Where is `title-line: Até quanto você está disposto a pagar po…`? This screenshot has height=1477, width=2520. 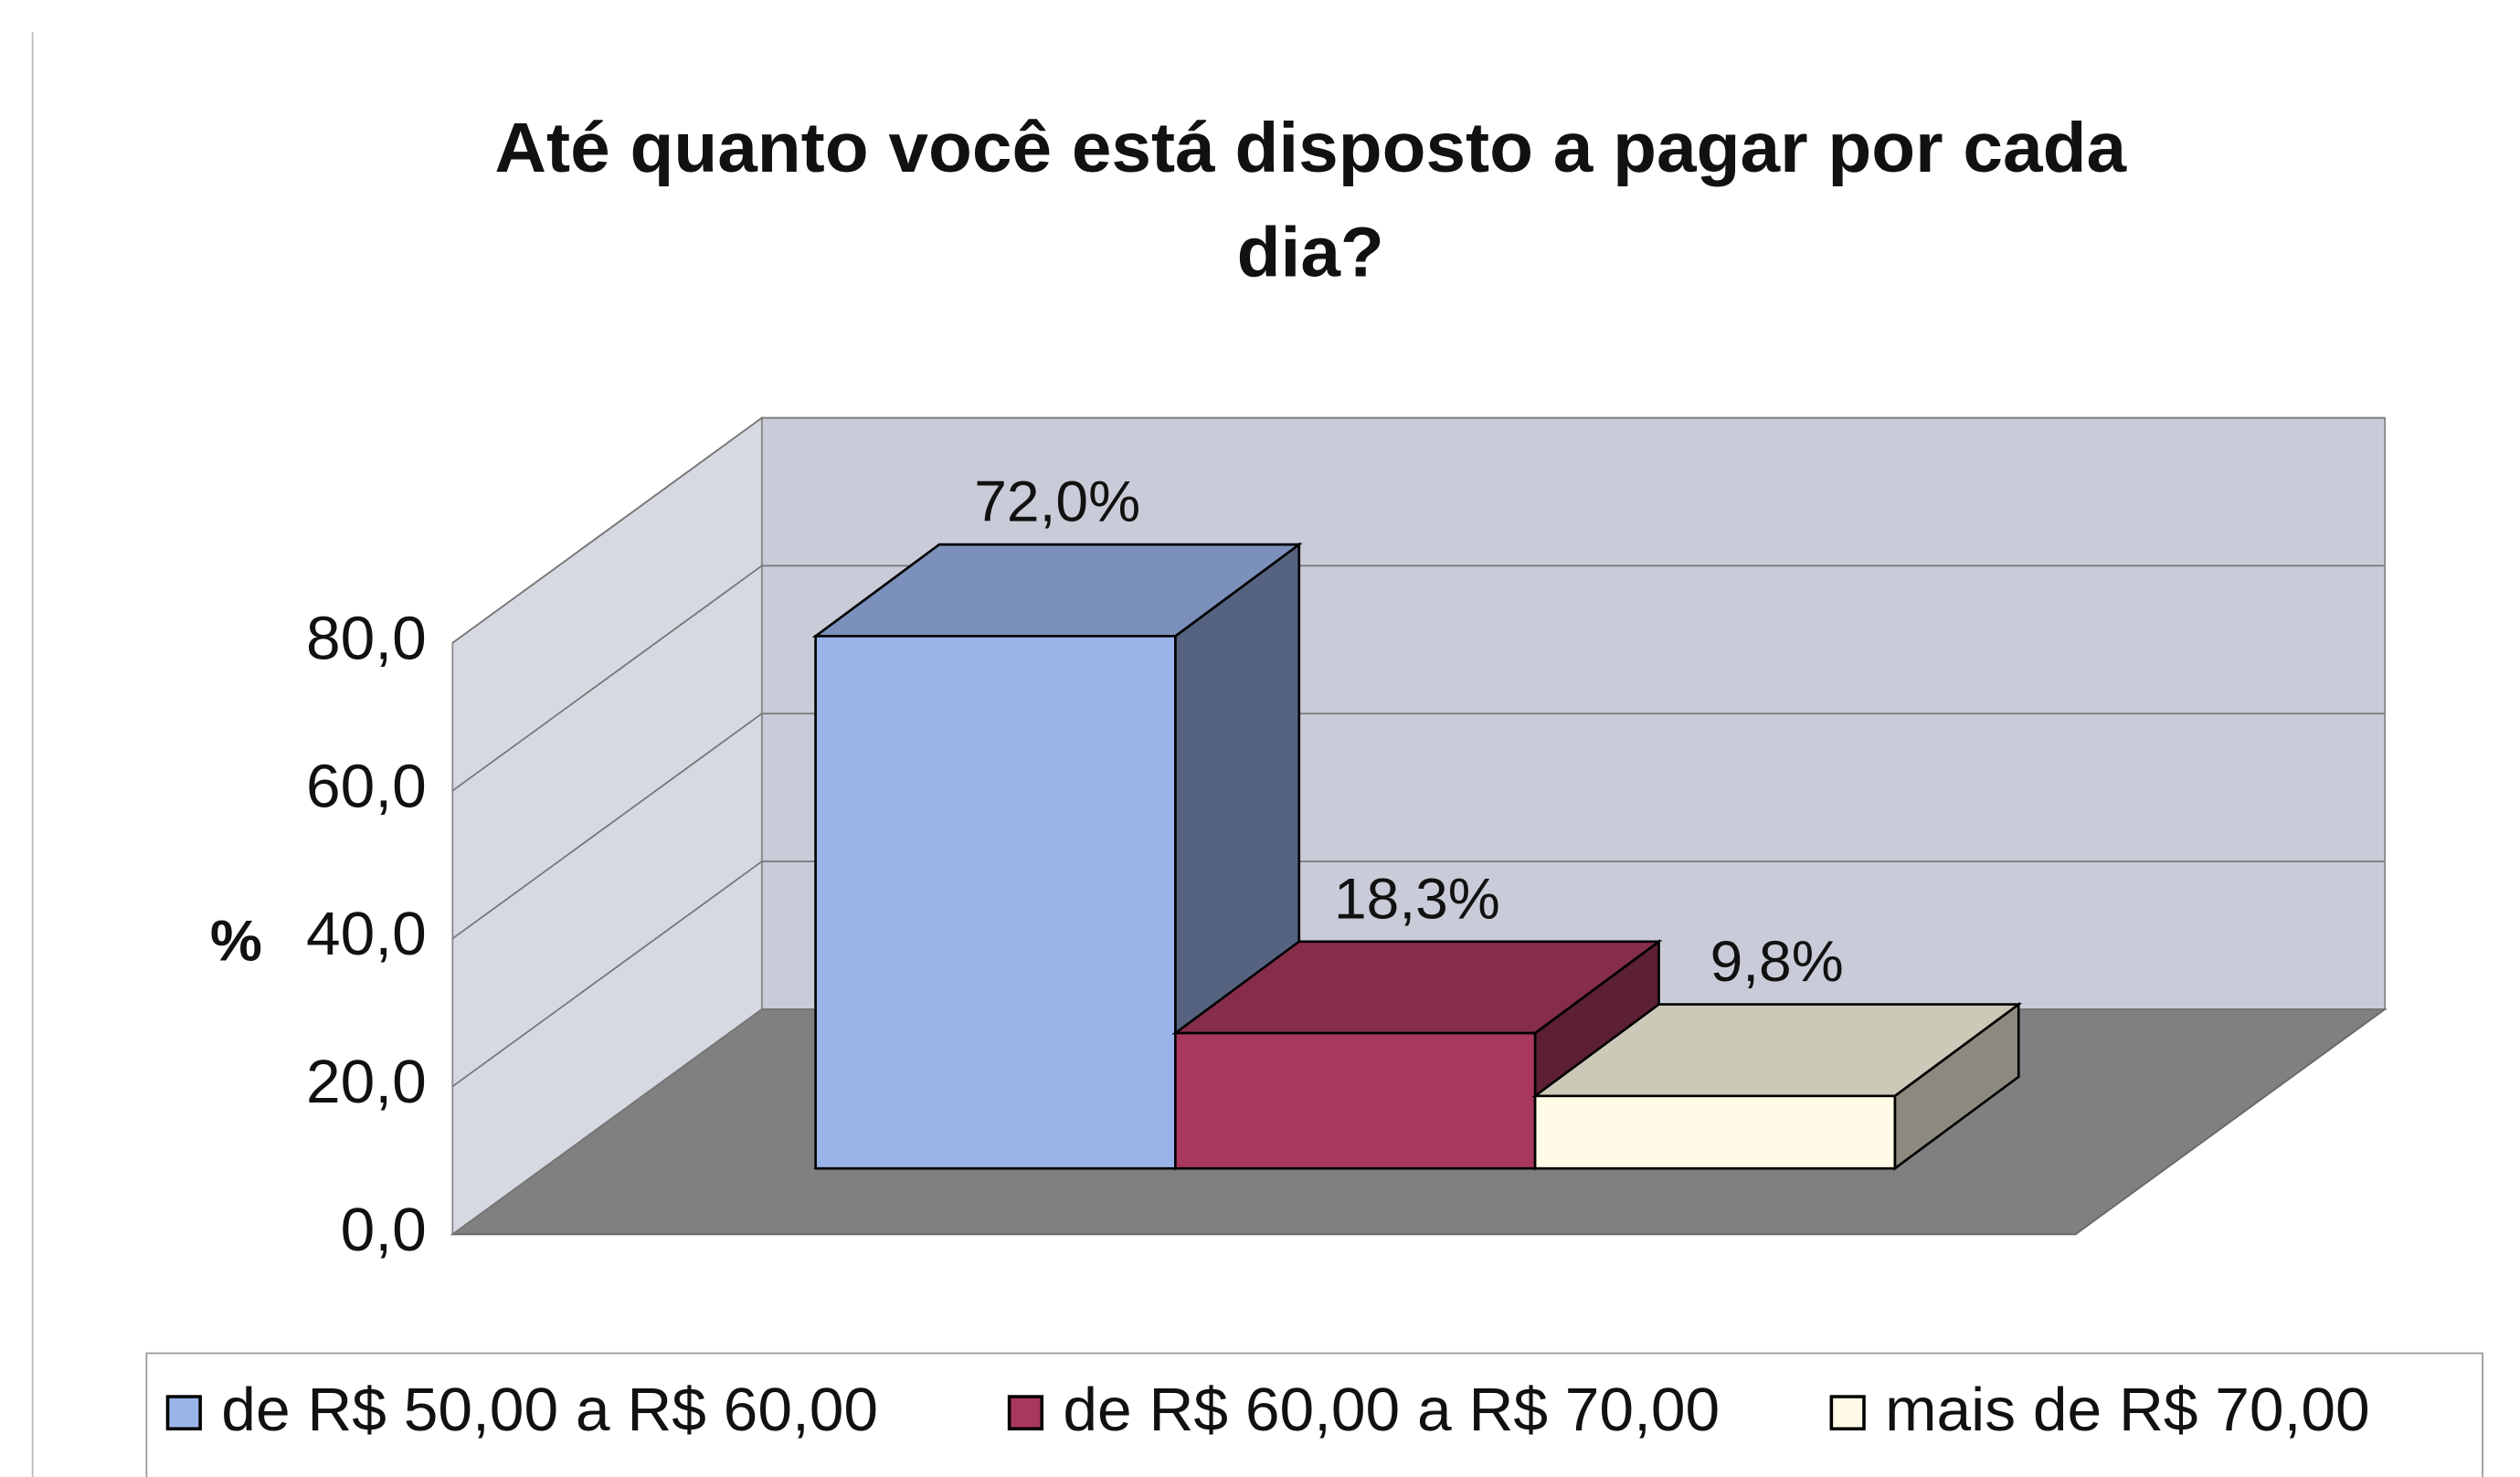
title-line: Até quanto você está disposto a pagar po… is located at coordinates (1310, 147).